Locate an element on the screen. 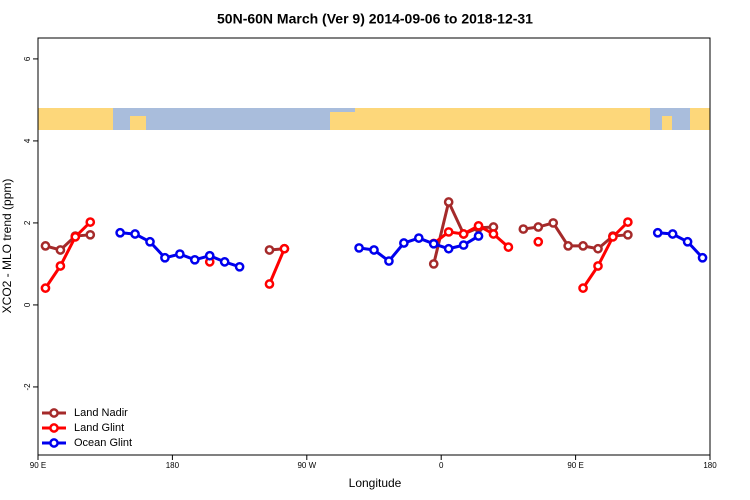 Image resolution: width=750 pixels, height=500 pixels. y-tick-label: 6 is located at coordinates (27, 58).